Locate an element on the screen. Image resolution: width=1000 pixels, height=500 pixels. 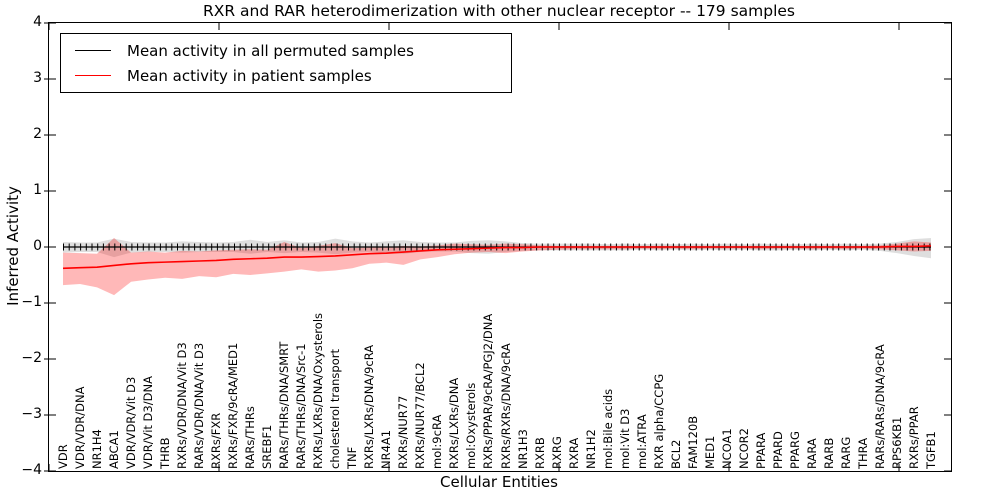
x-category-label: NR1H3 is located at coordinates (522, 449).